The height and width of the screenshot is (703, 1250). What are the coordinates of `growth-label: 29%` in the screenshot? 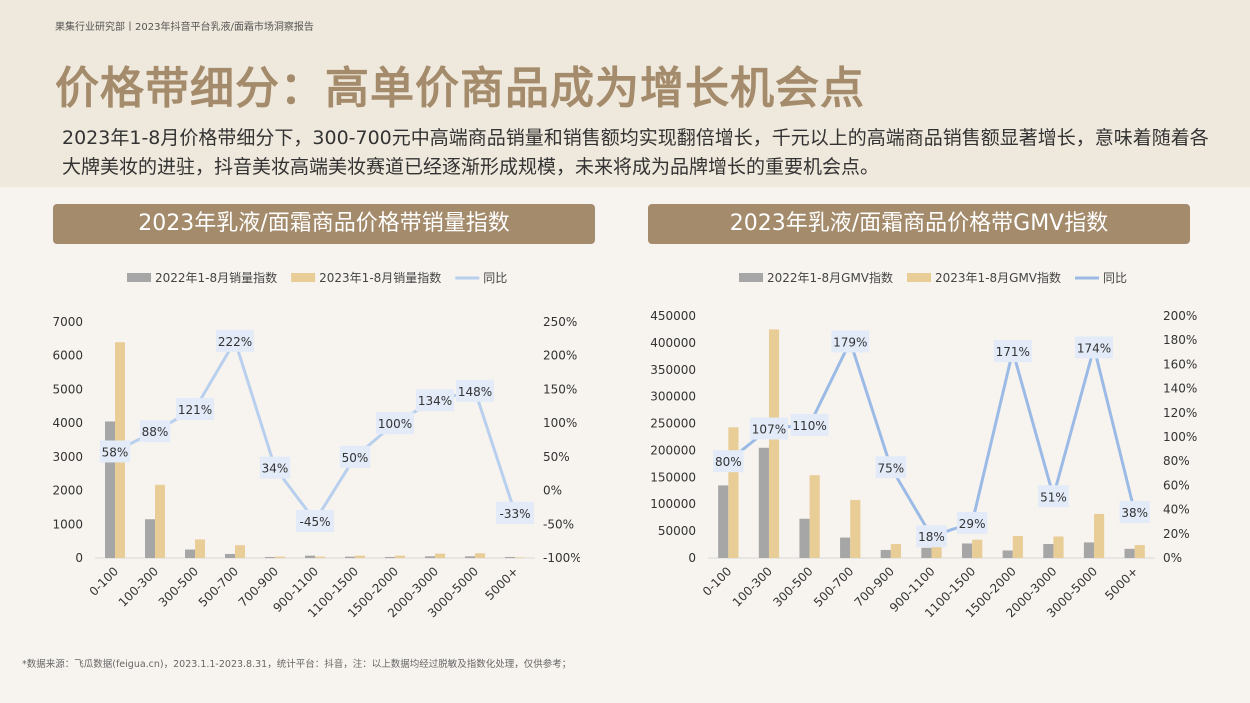 It's located at (972, 524).